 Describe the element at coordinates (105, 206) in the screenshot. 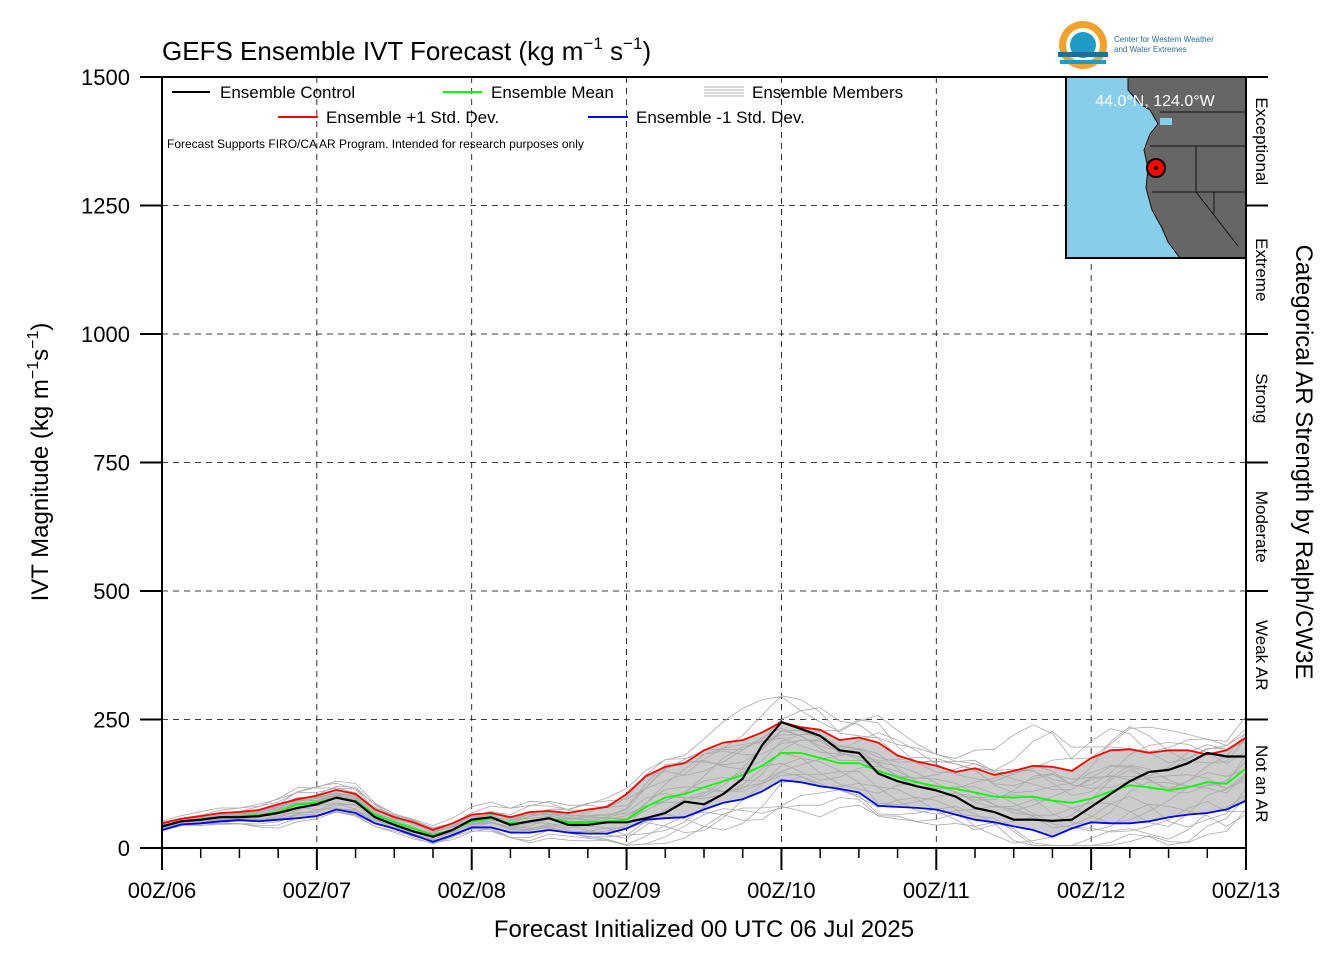

I see `y-tick-label: 1250` at that location.